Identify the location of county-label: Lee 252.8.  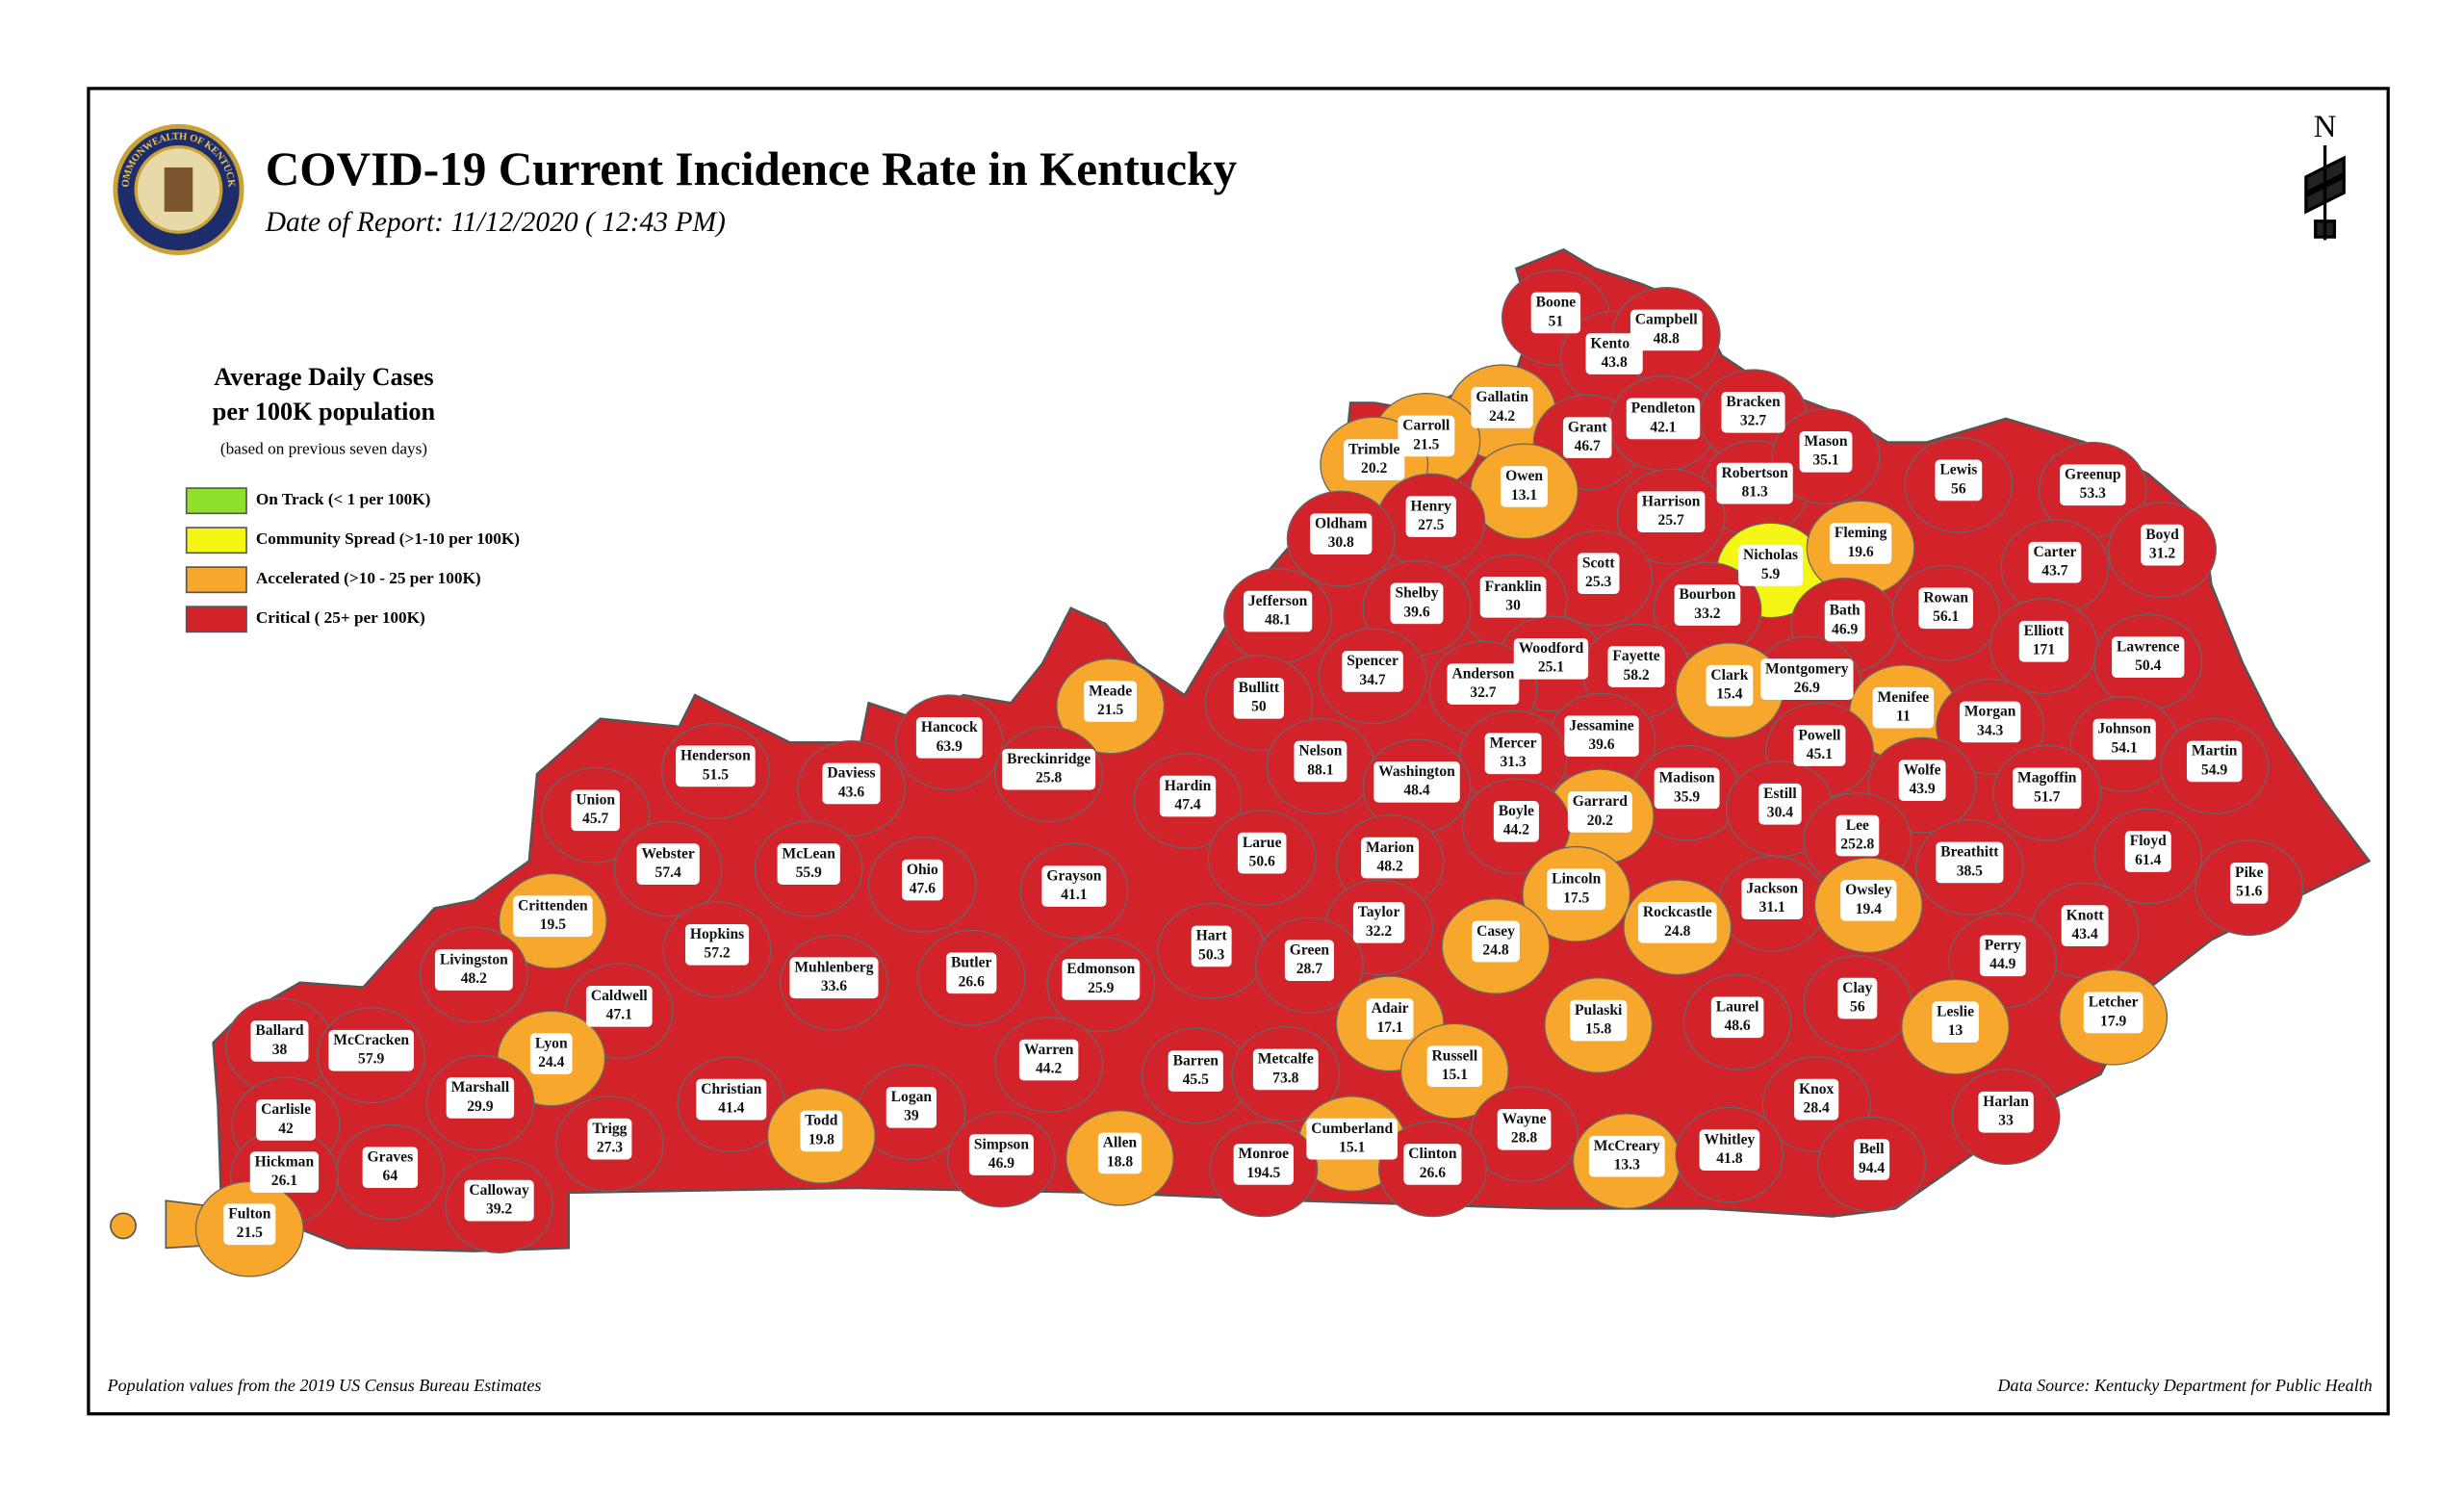
(1857, 835).